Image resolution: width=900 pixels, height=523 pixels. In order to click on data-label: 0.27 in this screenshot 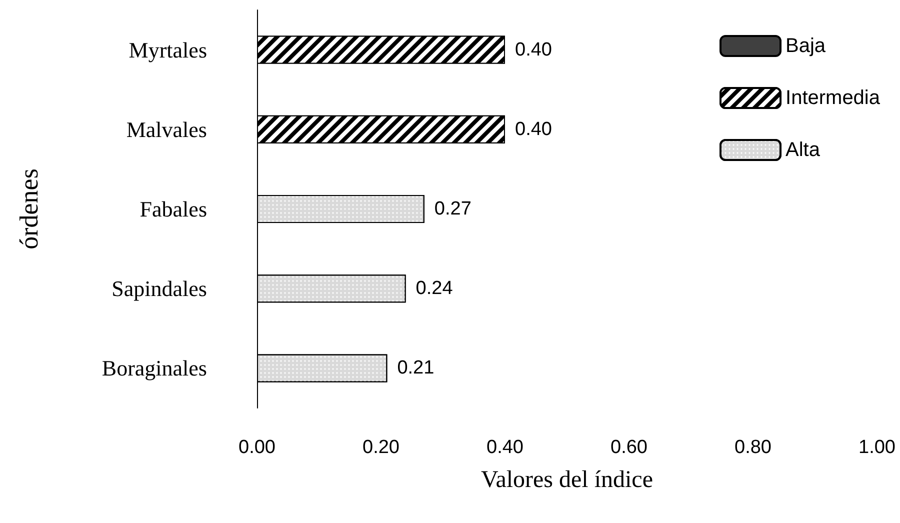, I will do `click(453, 209)`.